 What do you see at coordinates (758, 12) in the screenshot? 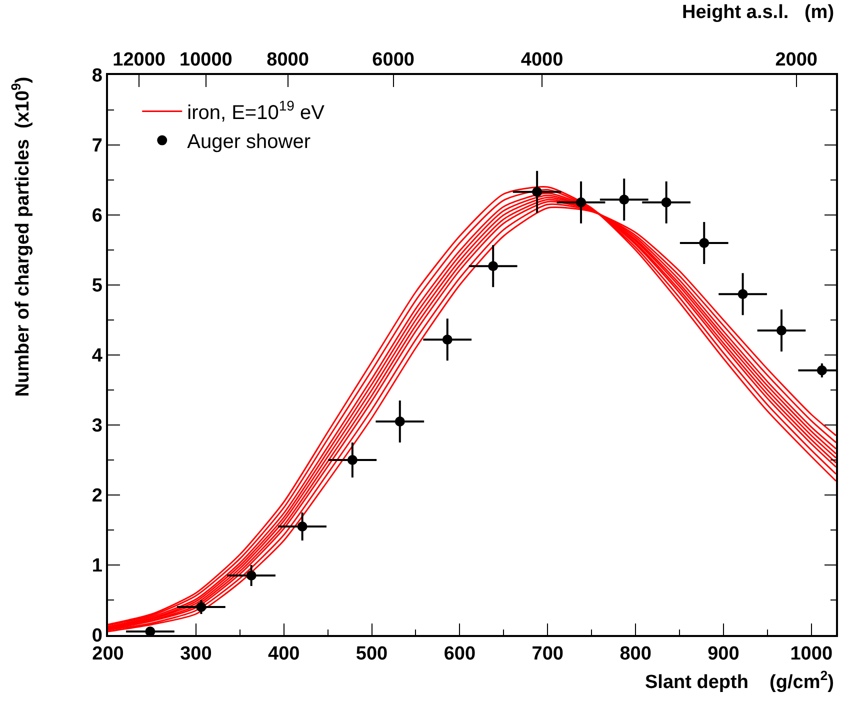
I see `x2-axis-title: Height a.s.l. (m)` at bounding box center [758, 12].